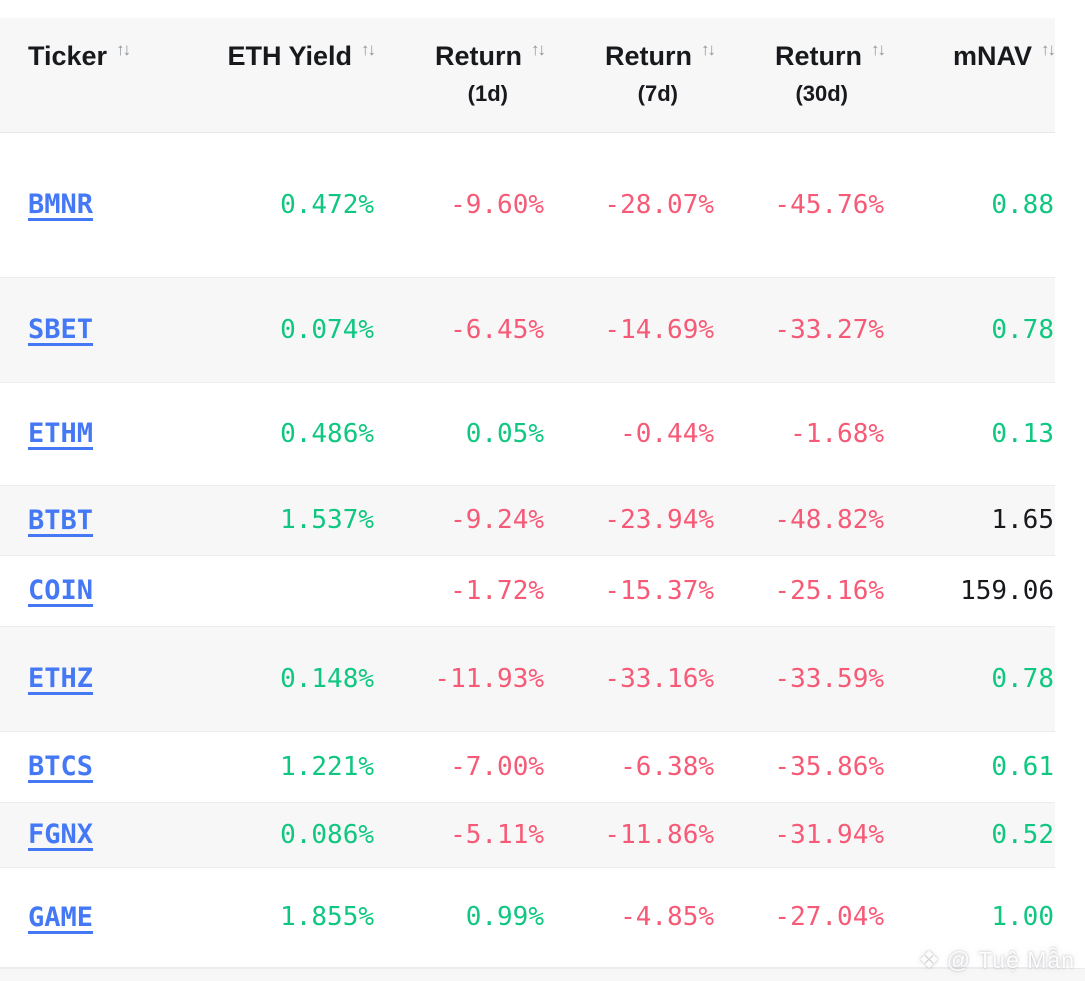 This screenshot has height=981, width=1085. I want to click on ticker-cell: SBET, so click(92, 329).